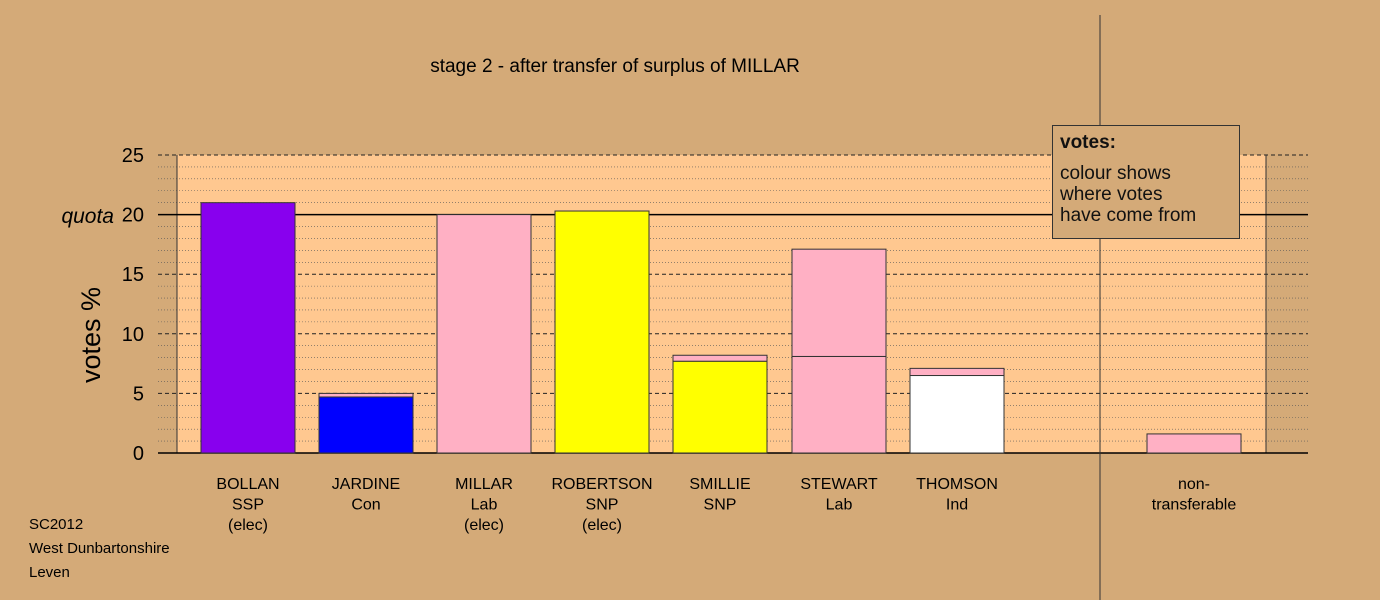 This screenshot has width=1380, height=600. What do you see at coordinates (91, 335) in the screenshot?
I see `y-axis-label: votes %` at bounding box center [91, 335].